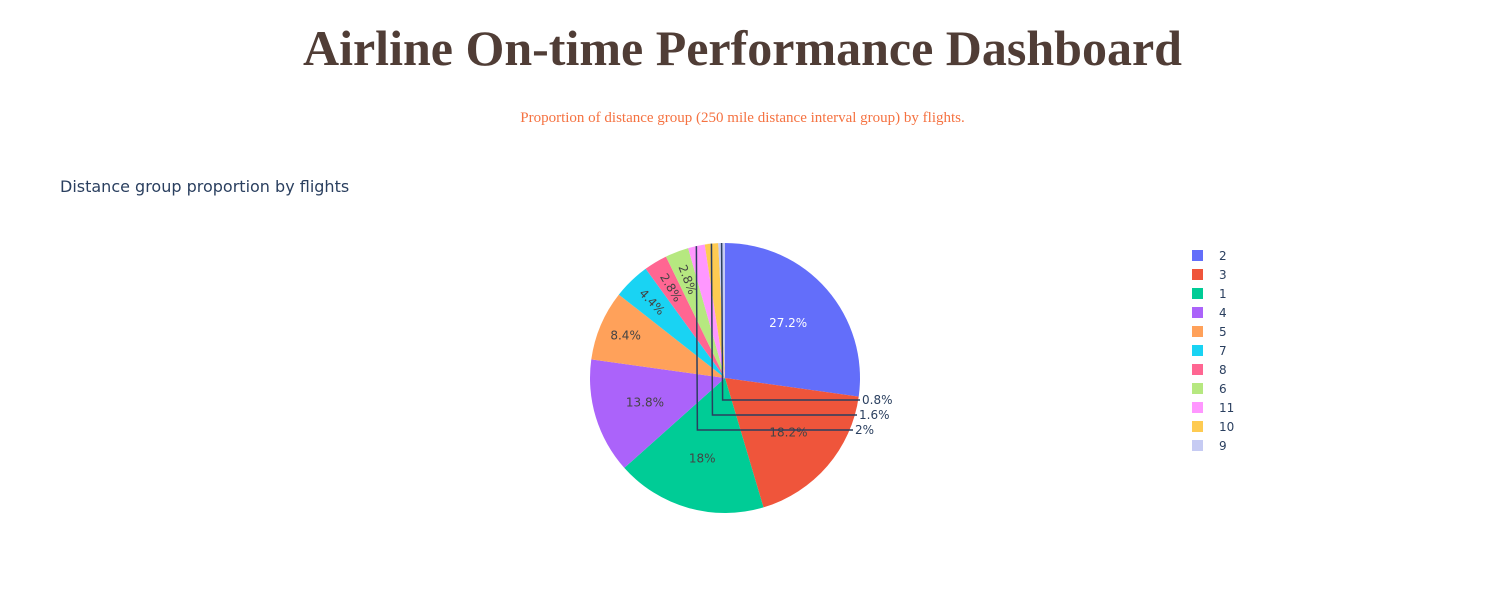 The image size is (1485, 601). What do you see at coordinates (877, 400) in the screenshot?
I see `slice-label-9: 0.8%` at bounding box center [877, 400].